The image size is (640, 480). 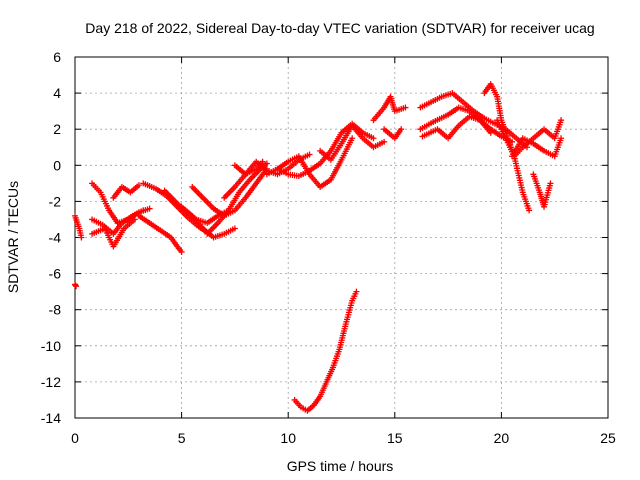 I want to click on series-arc-r, so click(x=473, y=120).